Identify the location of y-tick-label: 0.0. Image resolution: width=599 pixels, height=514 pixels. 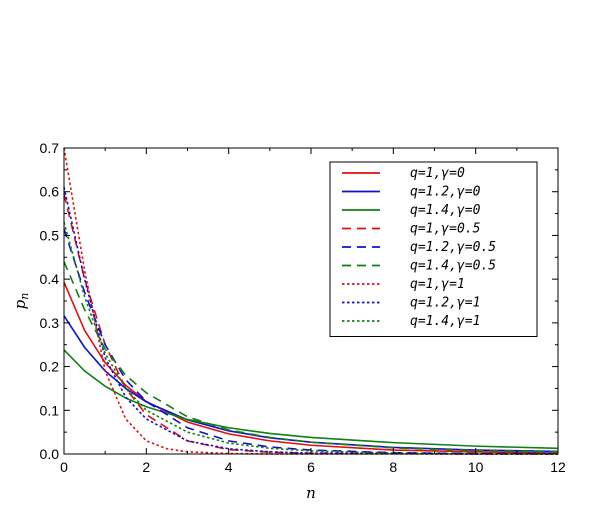
(50, 454).